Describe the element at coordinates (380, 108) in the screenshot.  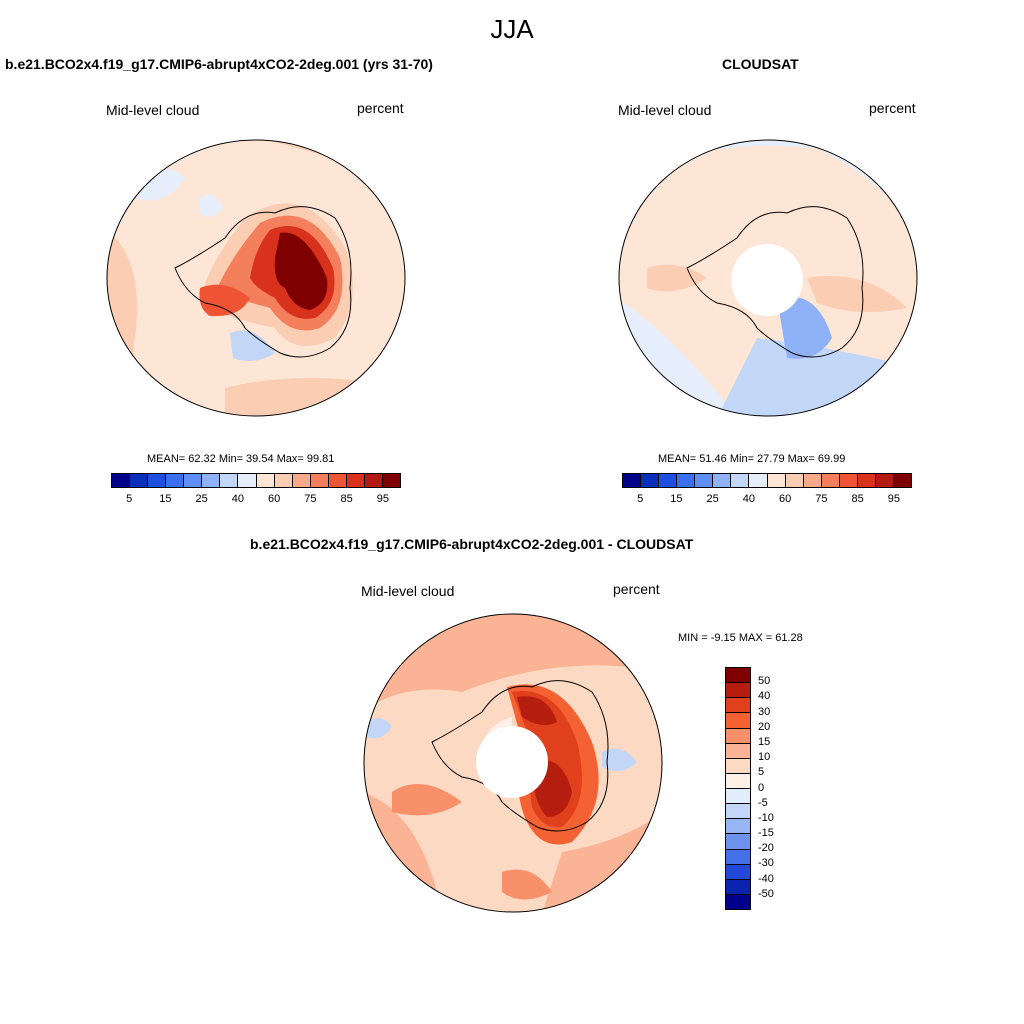
I see `panel1-units: percent` at that location.